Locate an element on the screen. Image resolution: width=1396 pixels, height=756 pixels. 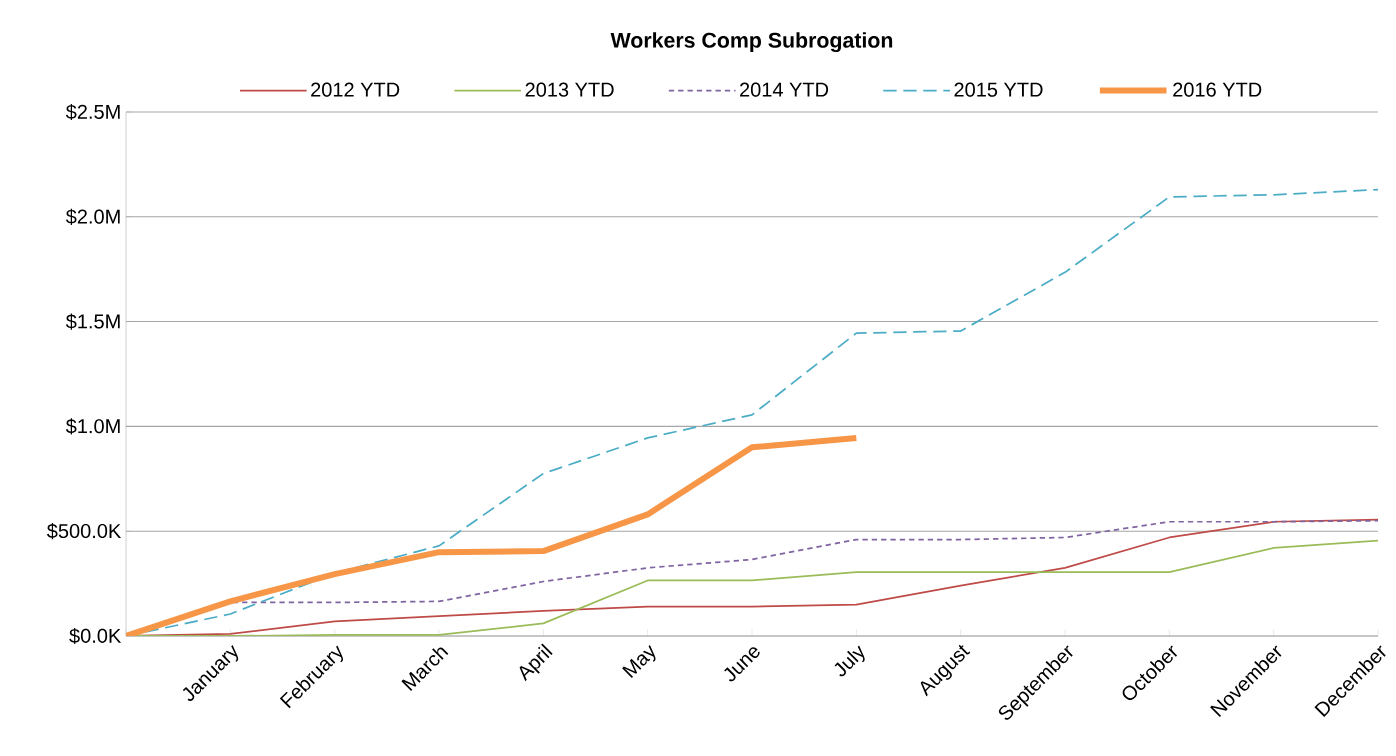
legend-label: 2014 YTD is located at coordinates (784, 89).